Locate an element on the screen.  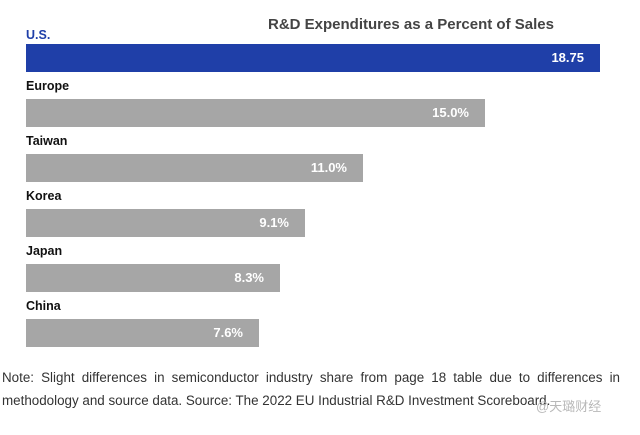
data-label: 18.75 is located at coordinates (567, 57).